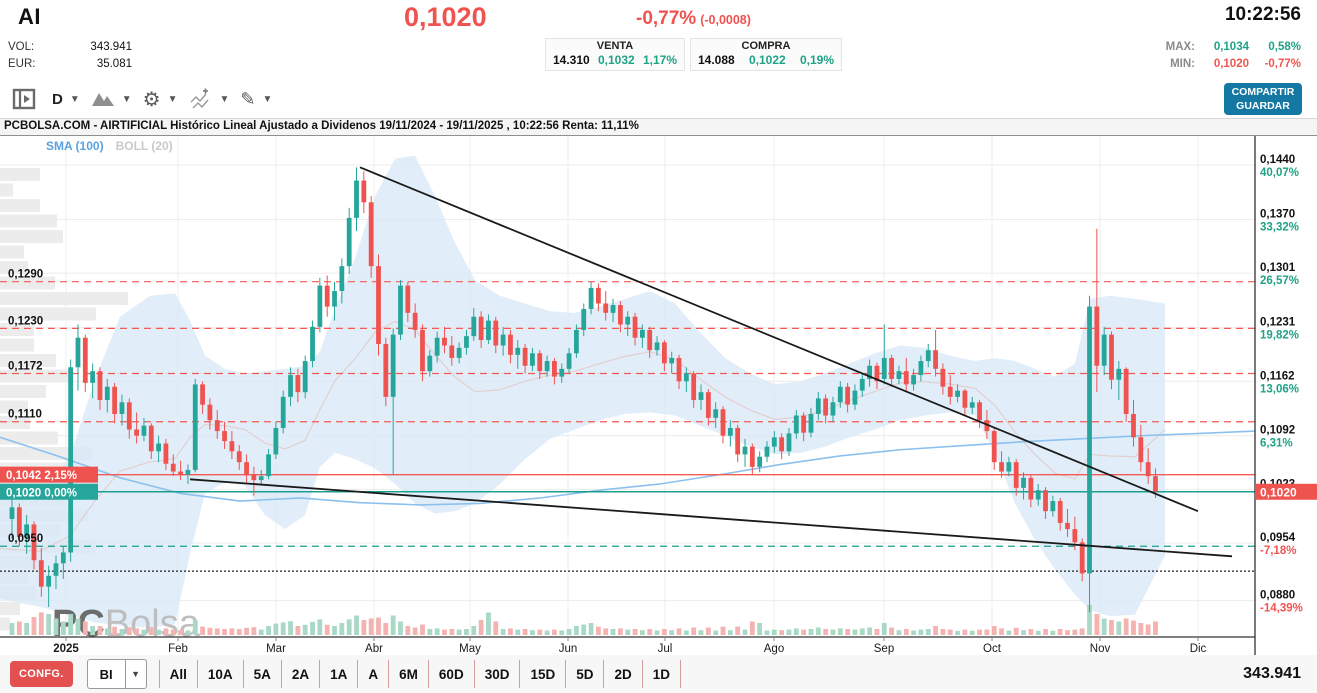 This screenshot has width=1317, height=693. Describe the element at coordinates (1282, 64) in the screenshot. I see `min-pct: -0,77%` at that location.